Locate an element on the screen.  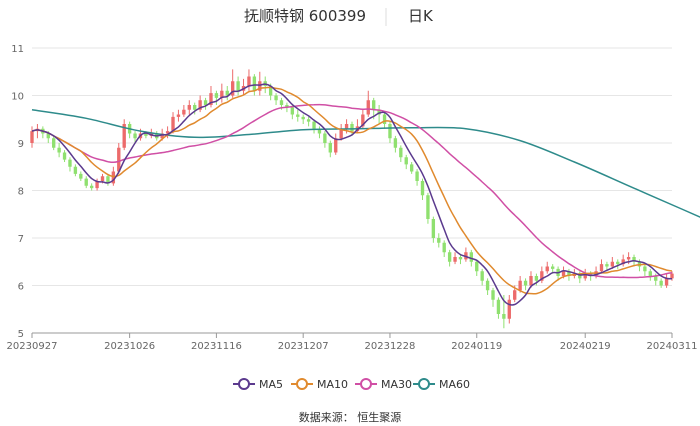
legend-item-ma10: MA10 is located at coordinates (319, 384).